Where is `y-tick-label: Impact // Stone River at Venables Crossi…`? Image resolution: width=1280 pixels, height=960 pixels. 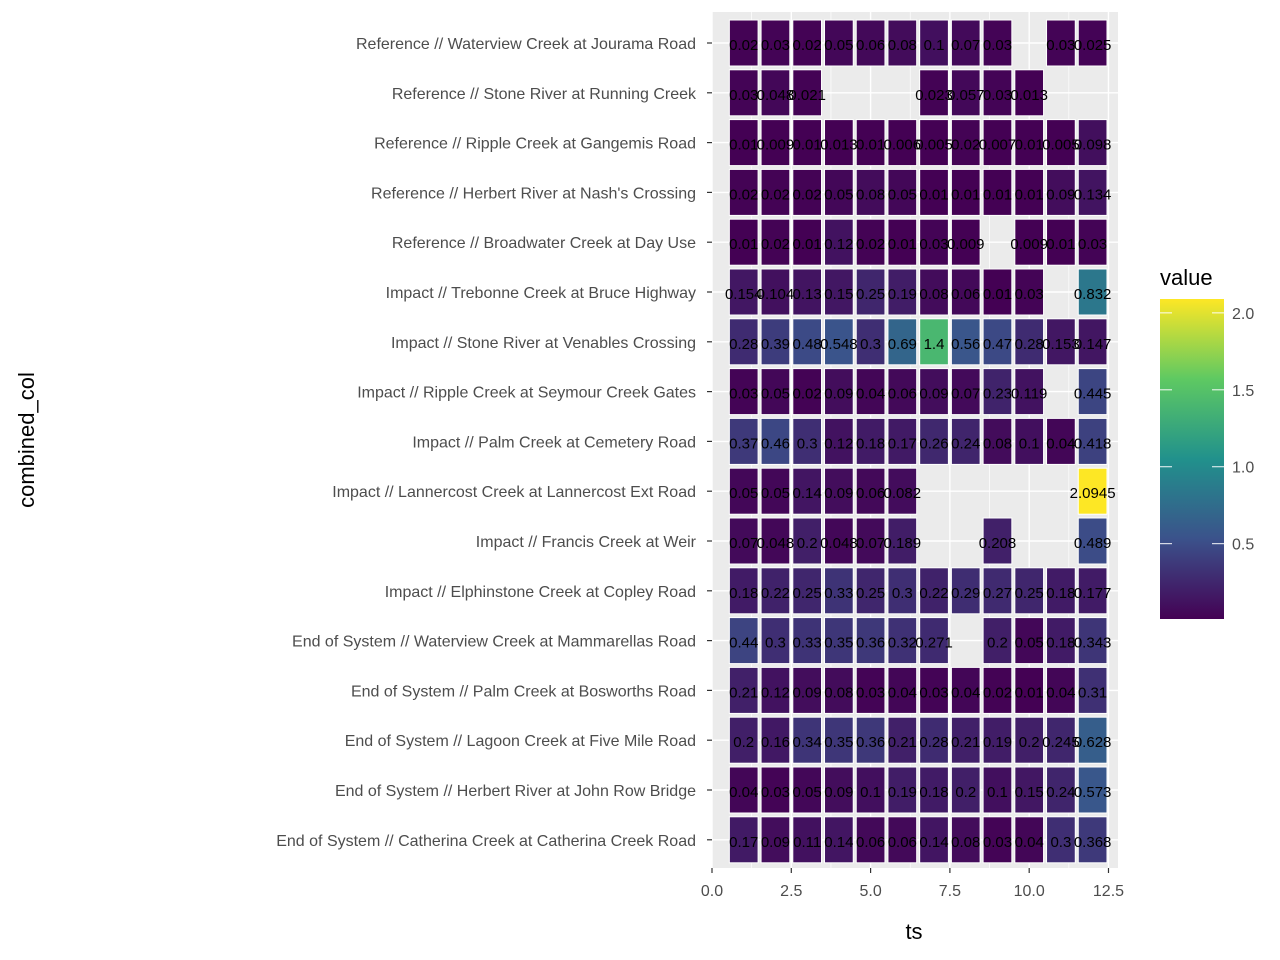 y-tick-label: Impact // Stone River at Venables Crossi… is located at coordinates (543, 343).